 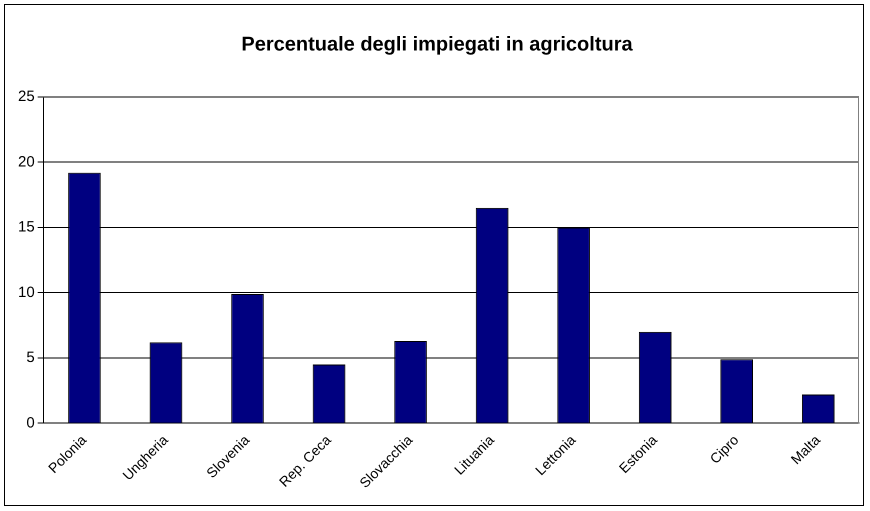 What do you see at coordinates (26, 97) in the screenshot?
I see `y-tick-label: 25` at bounding box center [26, 97].